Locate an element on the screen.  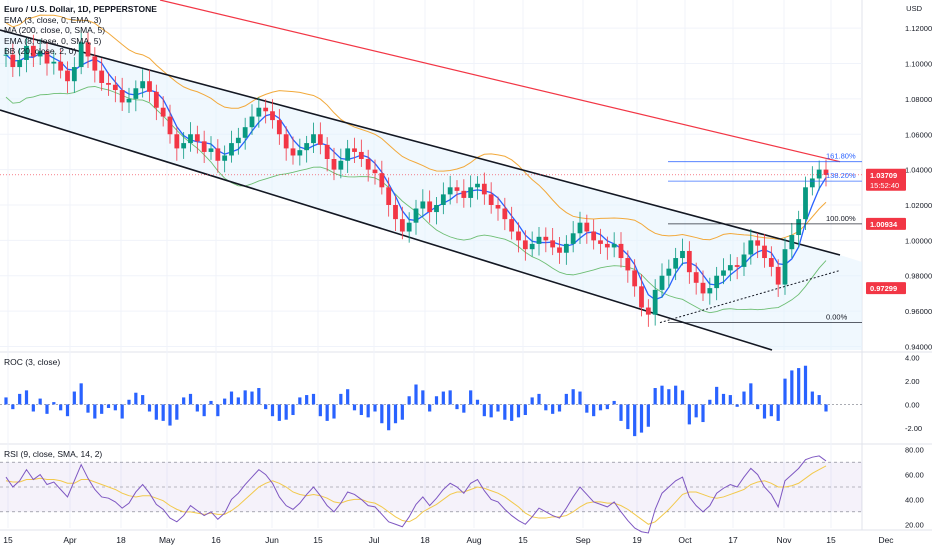
chart-title: Euro / U.S. Dollar, 1D, PEPPERSTONE is located at coordinates (80, 9).